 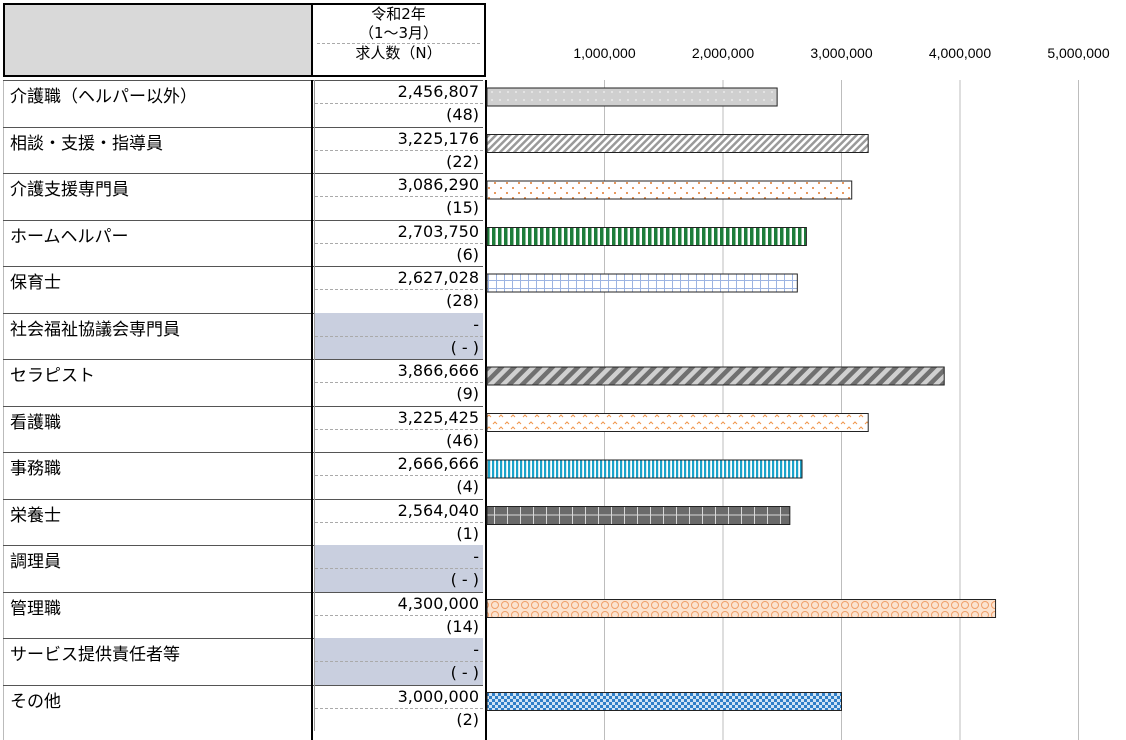 I want to click on value-cell: 2,456,807 (48), so click(x=398, y=103).